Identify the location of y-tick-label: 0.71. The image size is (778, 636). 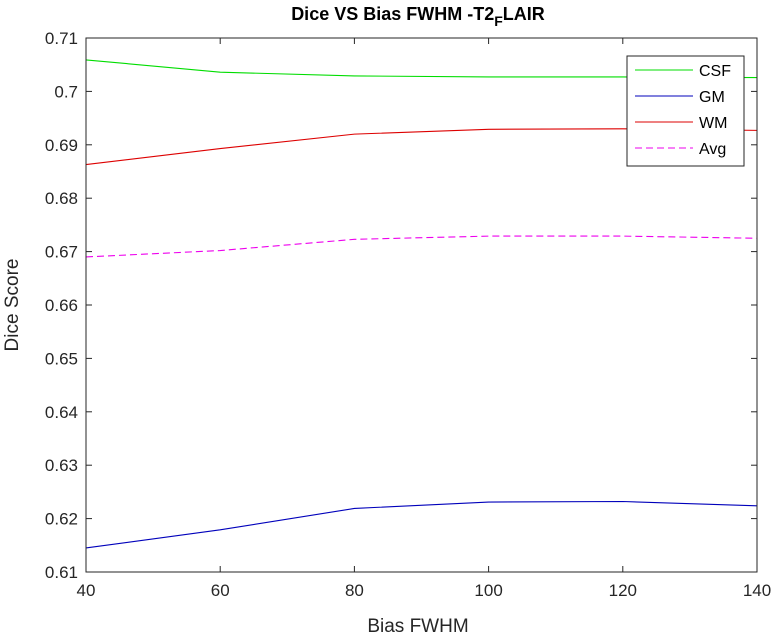
(61, 38).